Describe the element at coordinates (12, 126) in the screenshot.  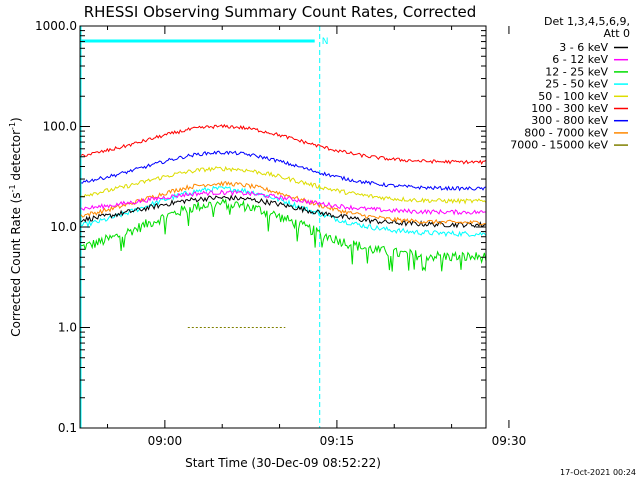
I see `y-axis-label-sup2: -1` at that location.